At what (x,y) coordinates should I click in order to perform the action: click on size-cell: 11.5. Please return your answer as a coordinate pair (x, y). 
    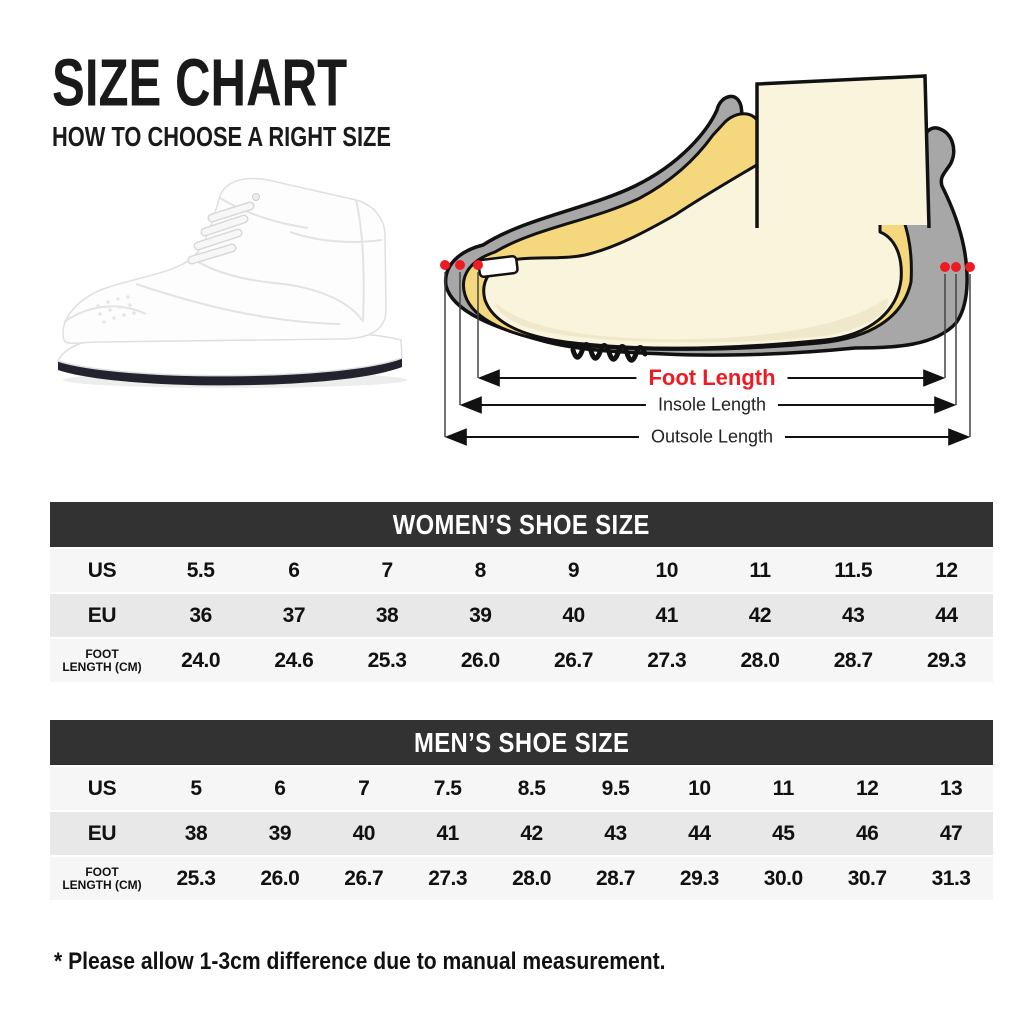
    Looking at the image, I should click on (853, 570).